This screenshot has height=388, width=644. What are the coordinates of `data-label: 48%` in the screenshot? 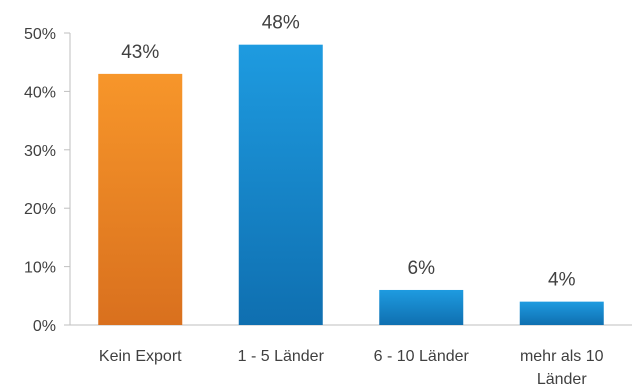 It's located at (281, 23).